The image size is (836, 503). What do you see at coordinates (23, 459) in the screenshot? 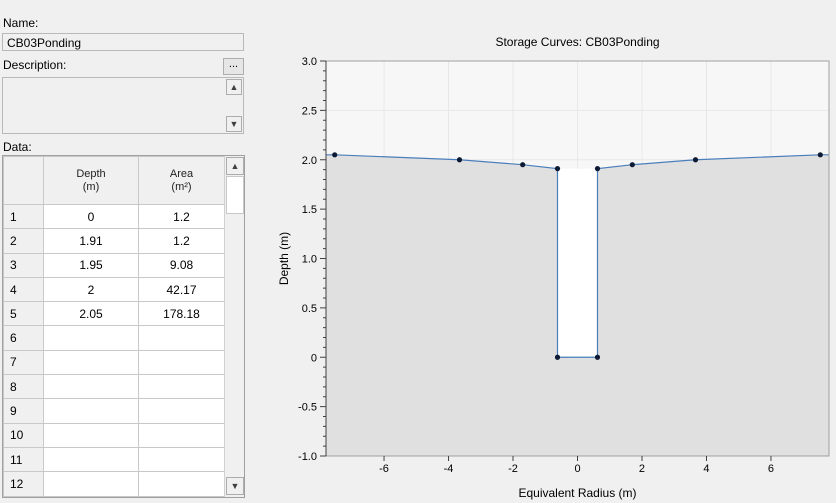
I see `row-header-cell: 11` at bounding box center [23, 459].